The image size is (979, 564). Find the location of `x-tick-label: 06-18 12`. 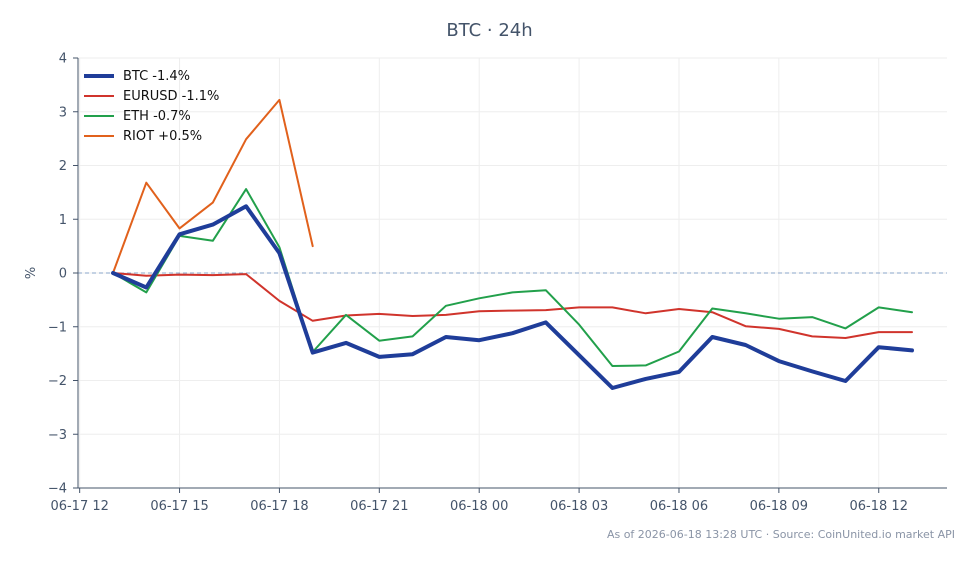

x-tick-label: 06-18 12 is located at coordinates (879, 506).